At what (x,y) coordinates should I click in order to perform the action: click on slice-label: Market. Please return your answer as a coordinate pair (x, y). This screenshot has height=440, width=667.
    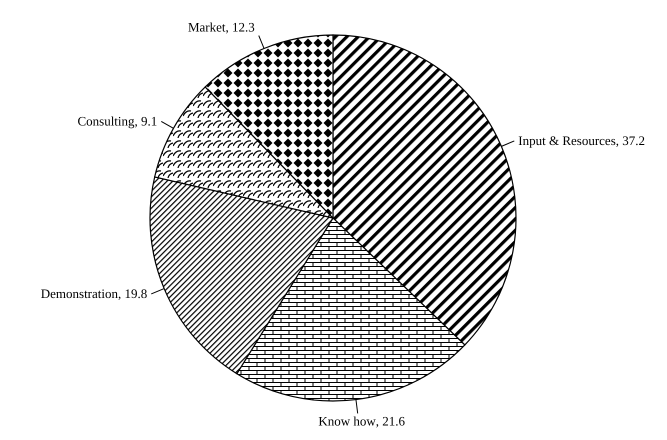
    Looking at the image, I should click on (207, 27).